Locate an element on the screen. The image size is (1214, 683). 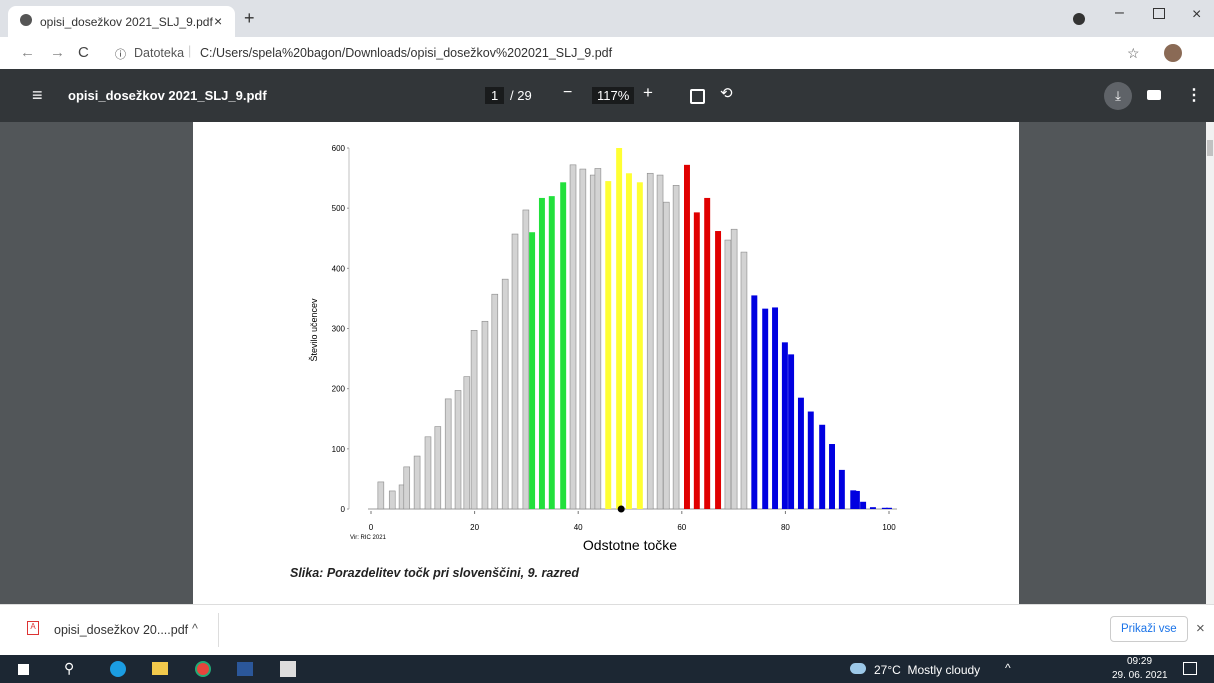
x-axis-label: Odstotne točke is located at coordinates (630, 545).